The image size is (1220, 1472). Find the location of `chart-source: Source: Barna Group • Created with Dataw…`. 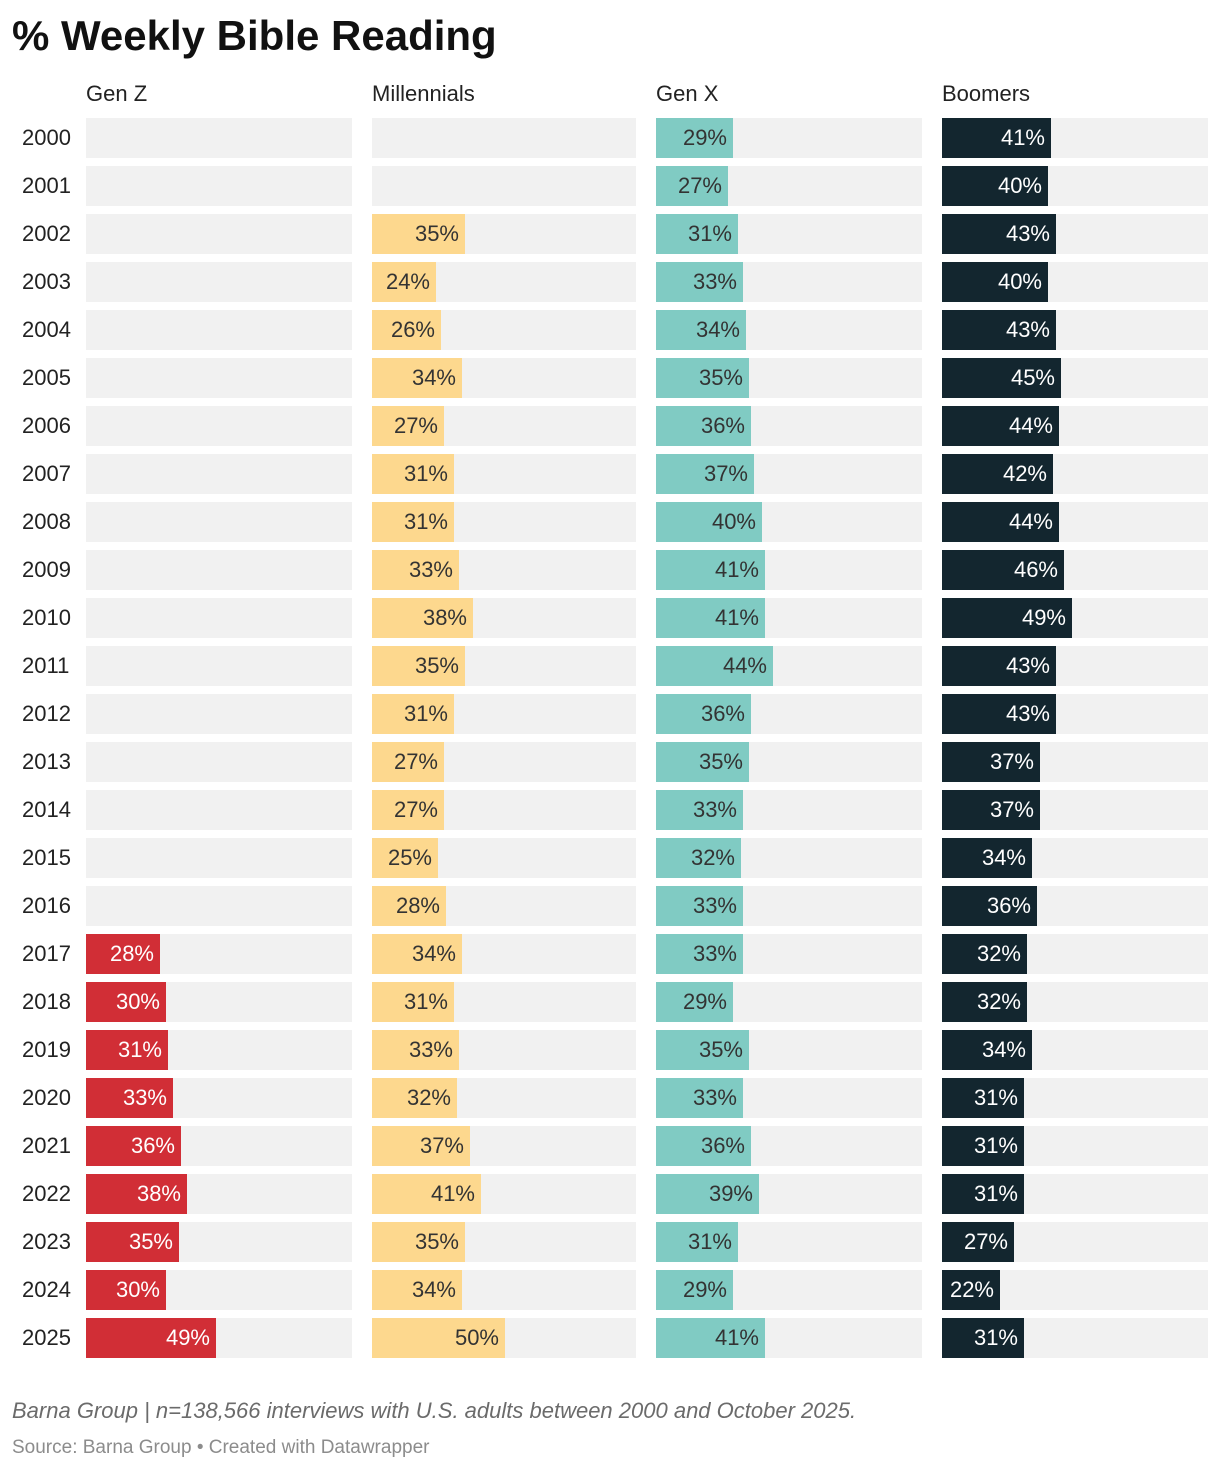

chart-source: Source: Barna Group • Created with Dataw… is located at coordinates (221, 1447).